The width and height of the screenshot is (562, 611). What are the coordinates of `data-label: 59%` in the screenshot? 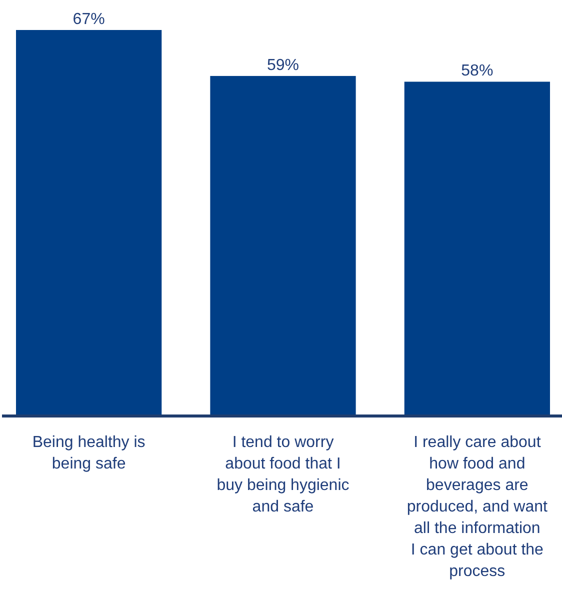 It's located at (283, 65).